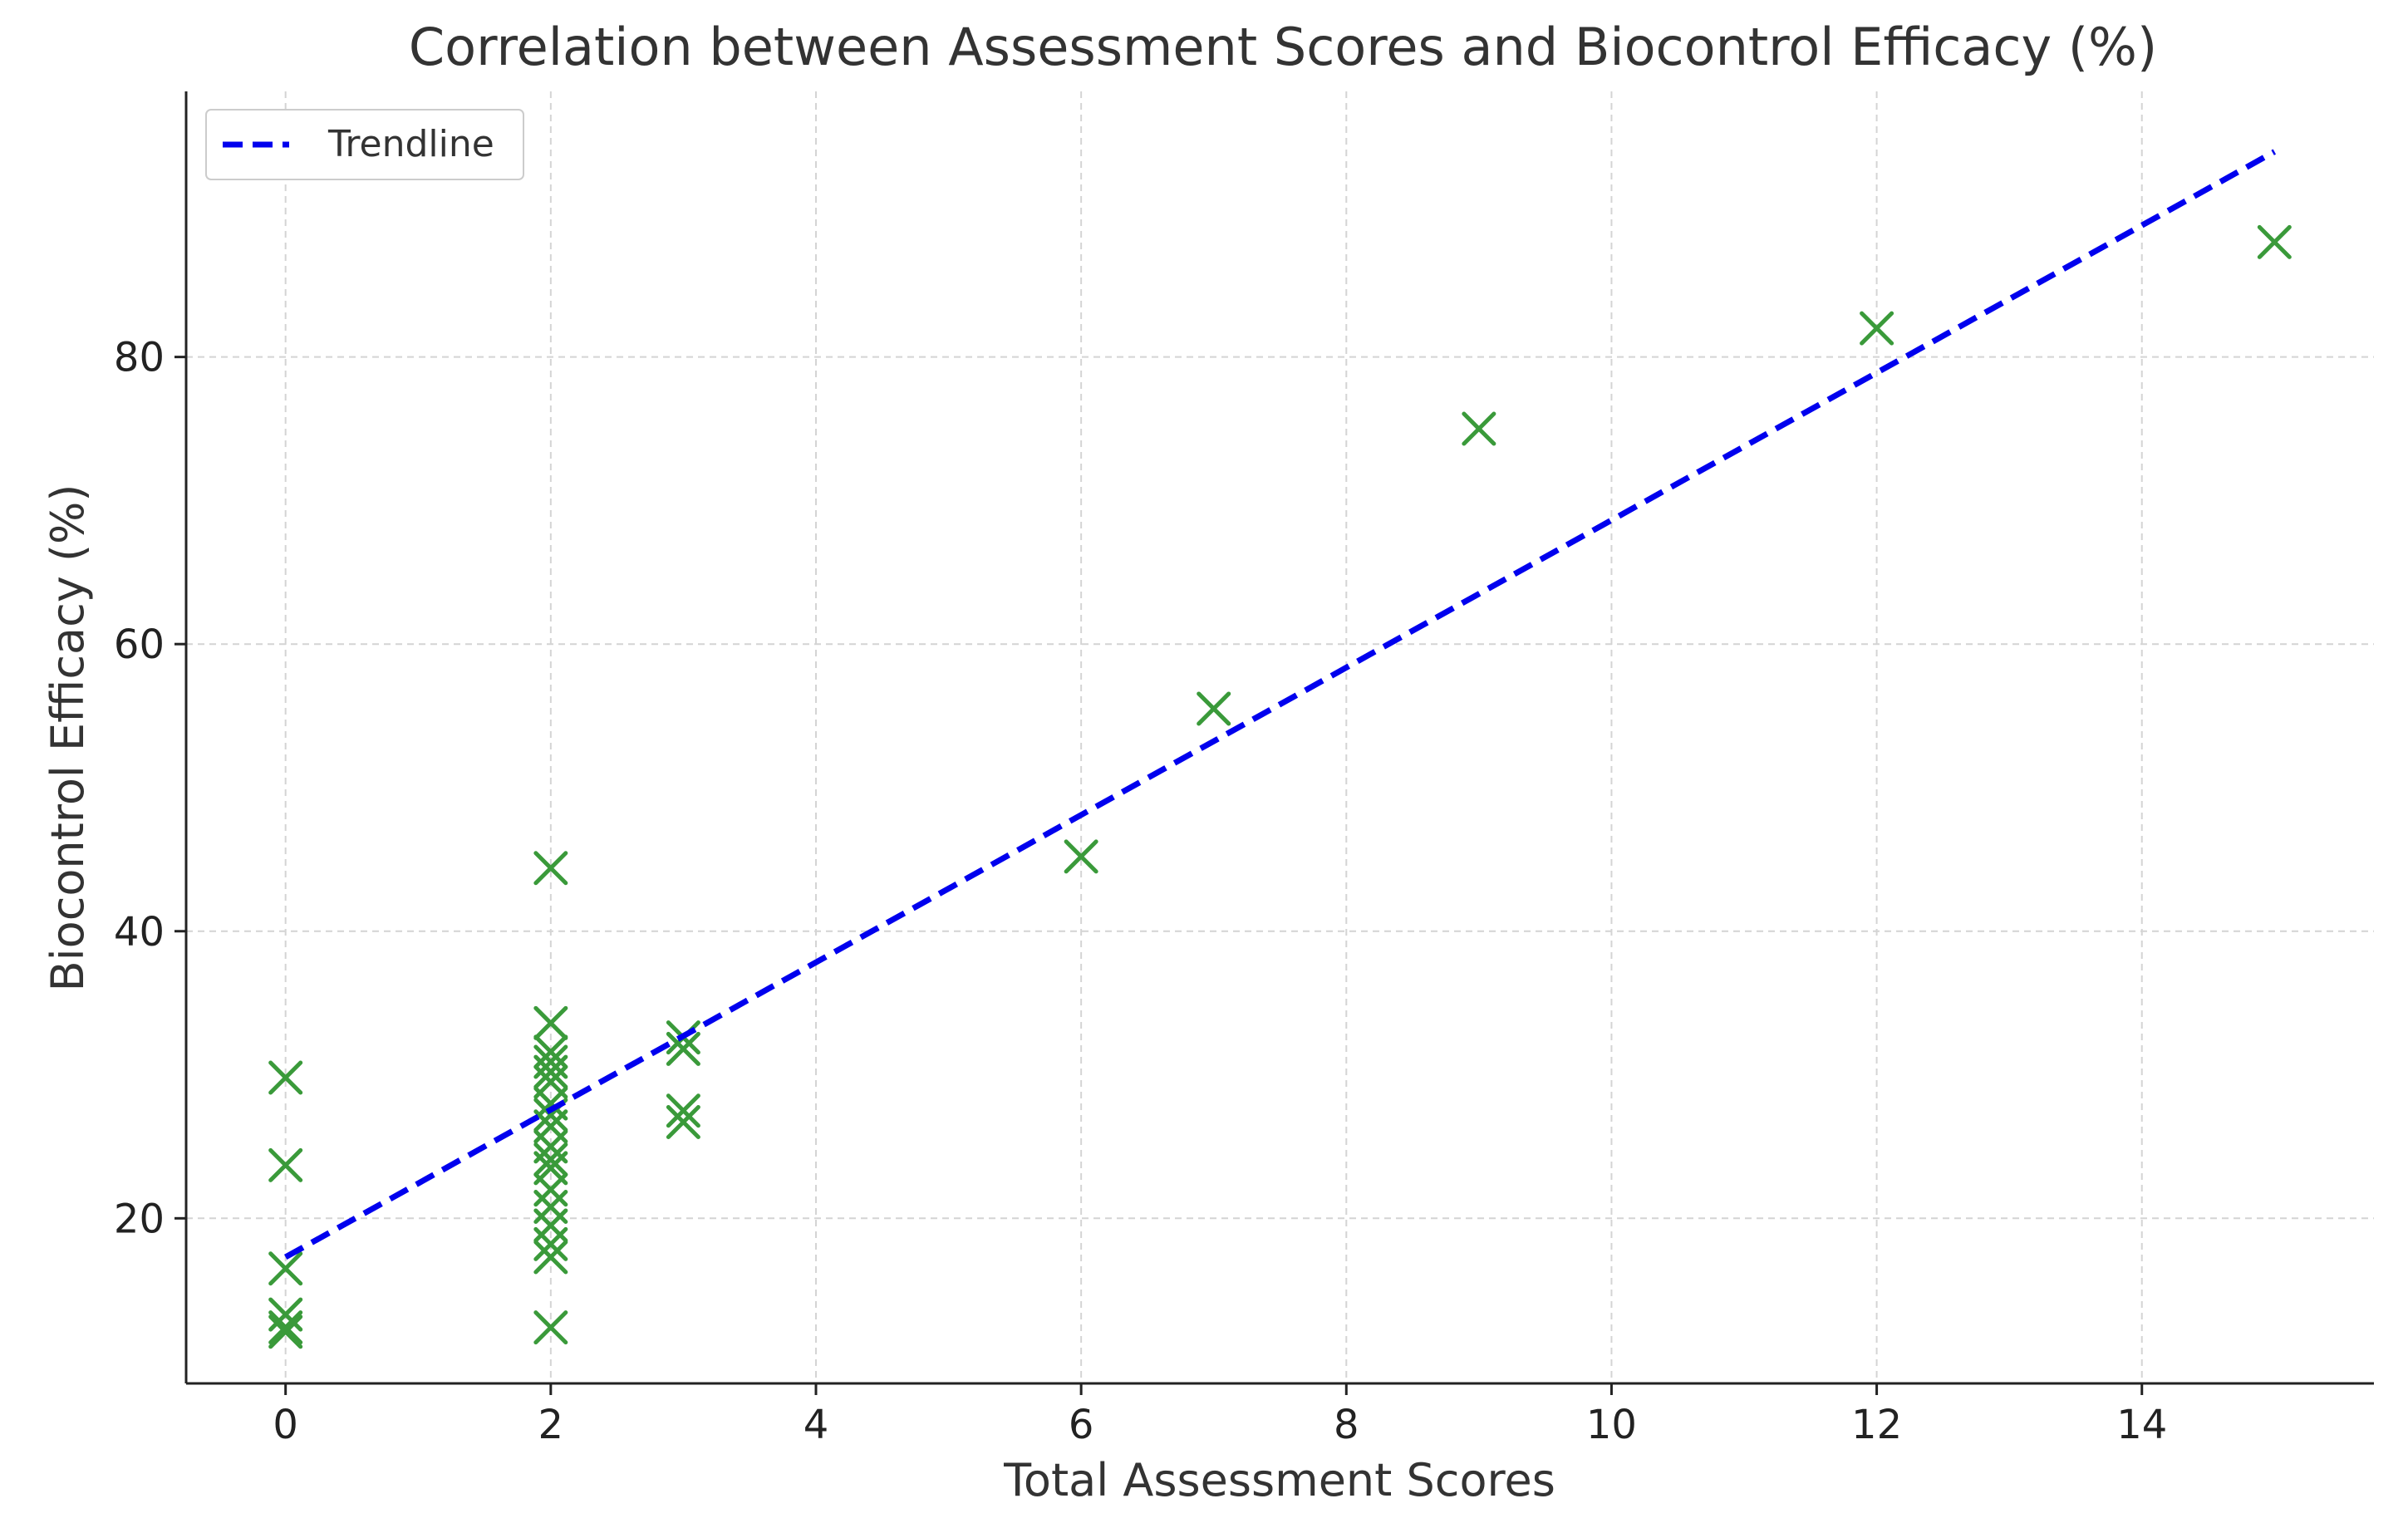 The height and width of the screenshot is (1523, 2408). I want to click on x-tick-label: 6, so click(1081, 1425).